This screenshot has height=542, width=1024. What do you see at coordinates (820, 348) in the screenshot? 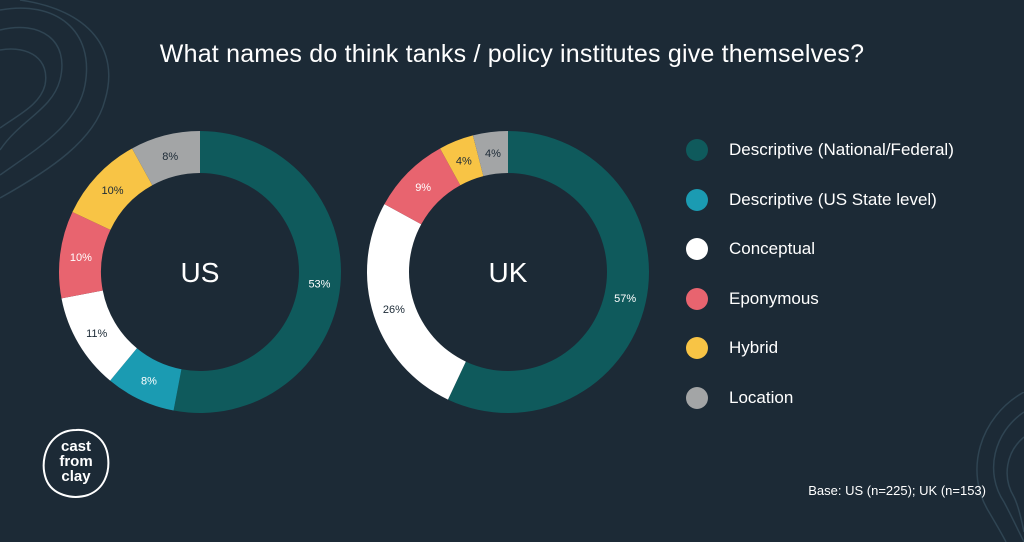
I see `legend-item-hybrid: Hybrid` at bounding box center [820, 348].